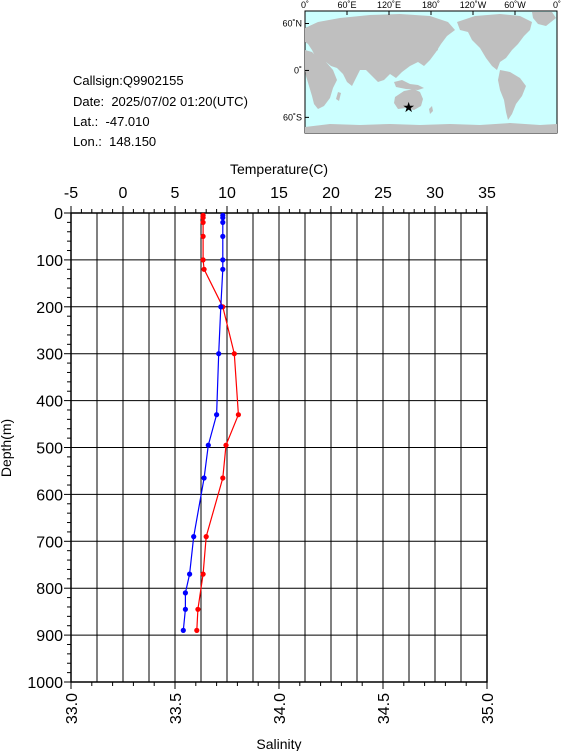 This screenshot has width=564, height=751. What do you see at coordinates (175, 193) in the screenshot?
I see `top-tick-label: 5` at bounding box center [175, 193].